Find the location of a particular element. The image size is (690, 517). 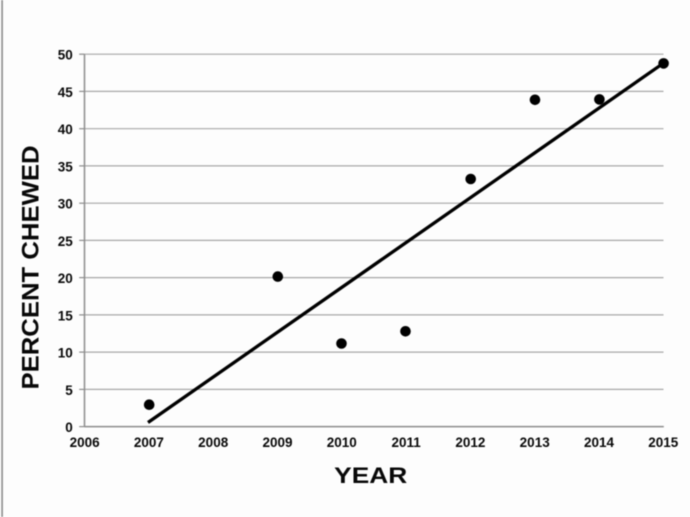

svg-text: 25 is located at coordinates (66, 241).